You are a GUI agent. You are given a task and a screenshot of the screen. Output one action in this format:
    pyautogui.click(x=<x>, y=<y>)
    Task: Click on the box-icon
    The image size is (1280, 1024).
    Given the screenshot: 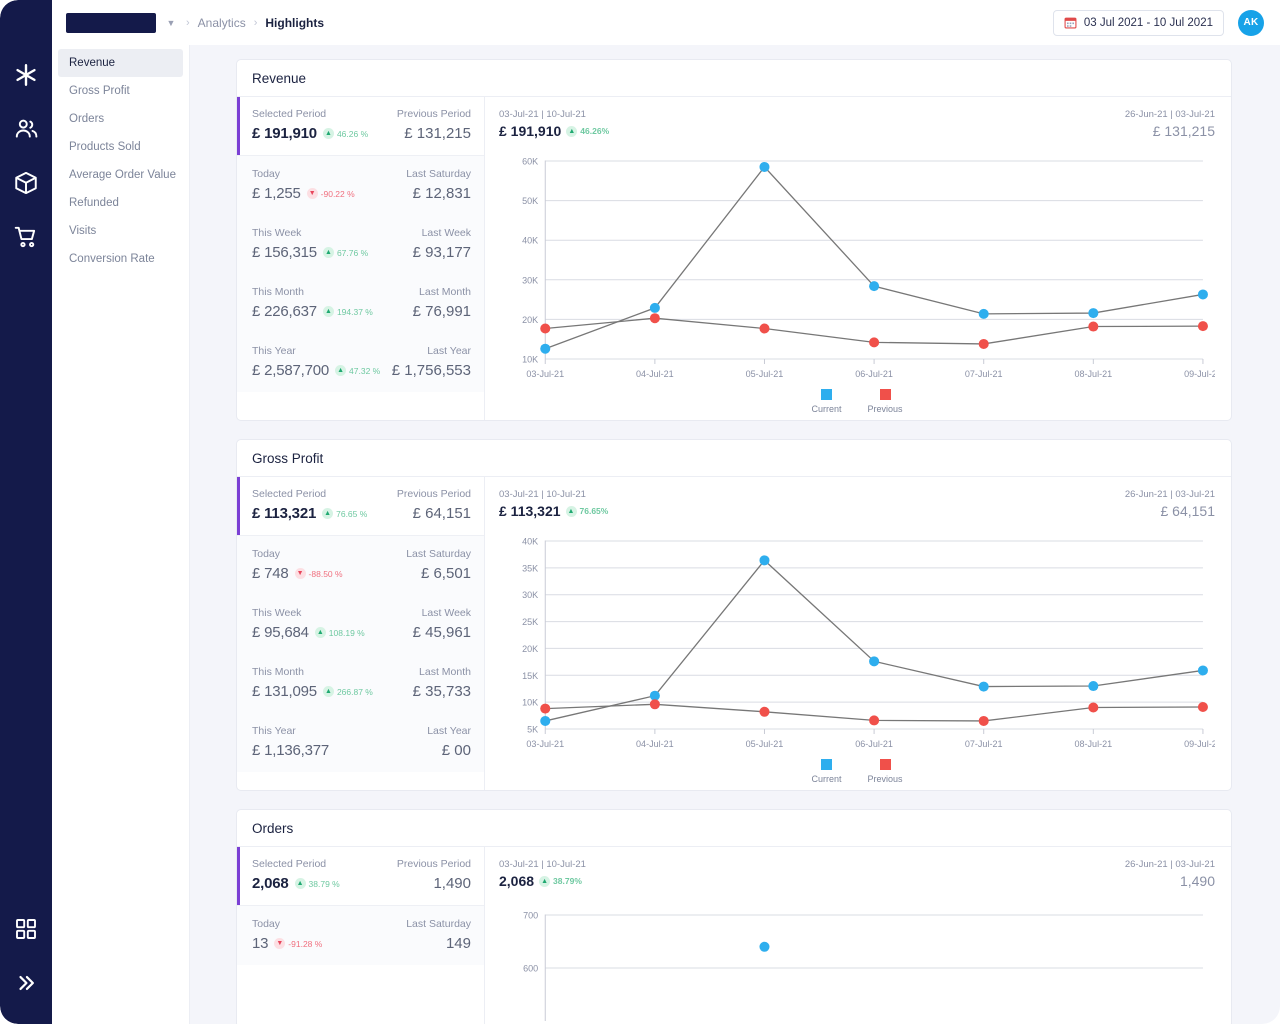 What is the action you would take?
    pyautogui.click(x=26, y=183)
    